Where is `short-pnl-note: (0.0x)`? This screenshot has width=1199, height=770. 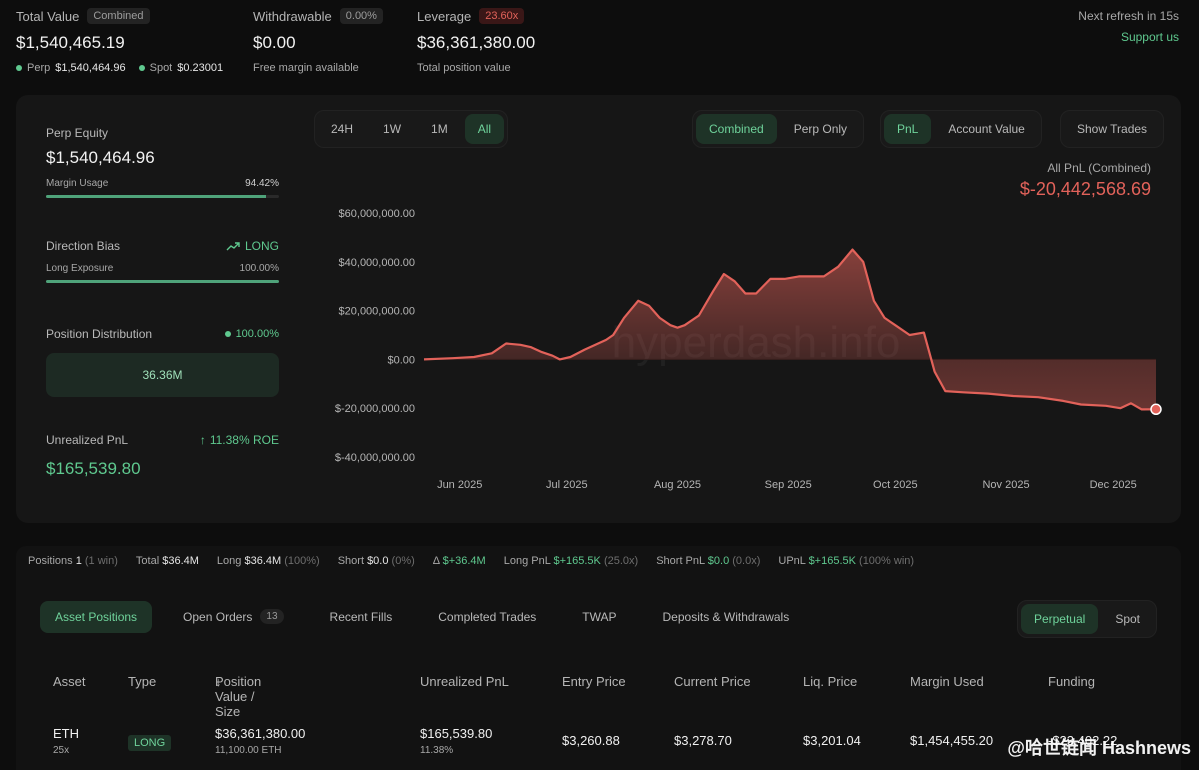 short-pnl-note: (0.0x) is located at coordinates (746, 561).